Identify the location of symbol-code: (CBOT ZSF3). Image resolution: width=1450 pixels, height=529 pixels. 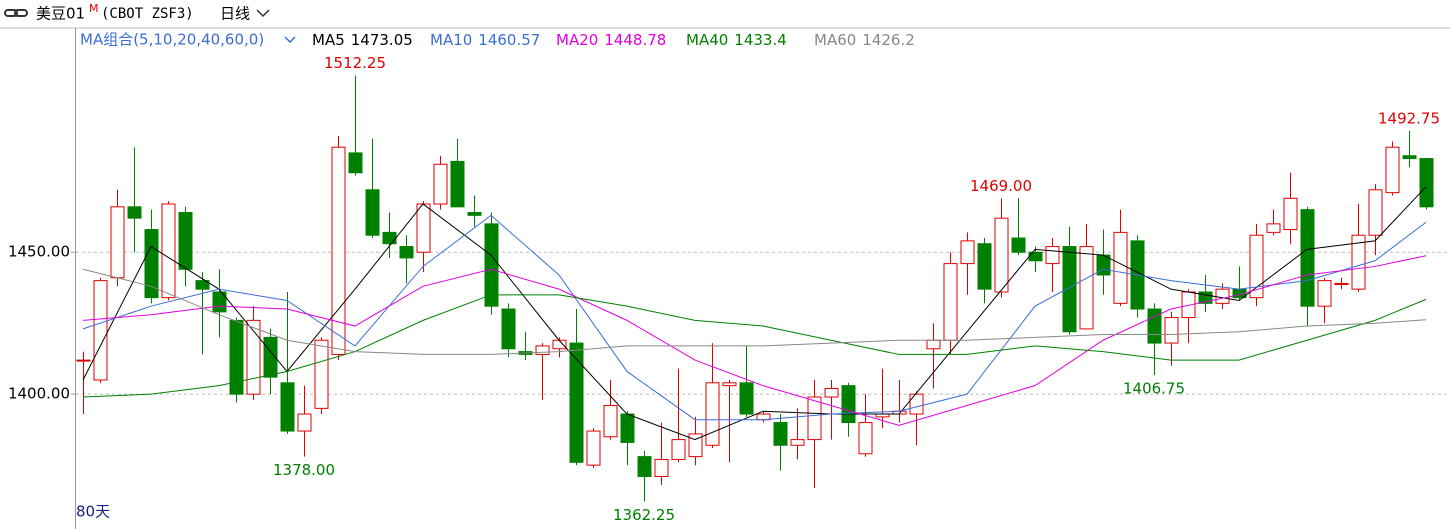
(147, 14).